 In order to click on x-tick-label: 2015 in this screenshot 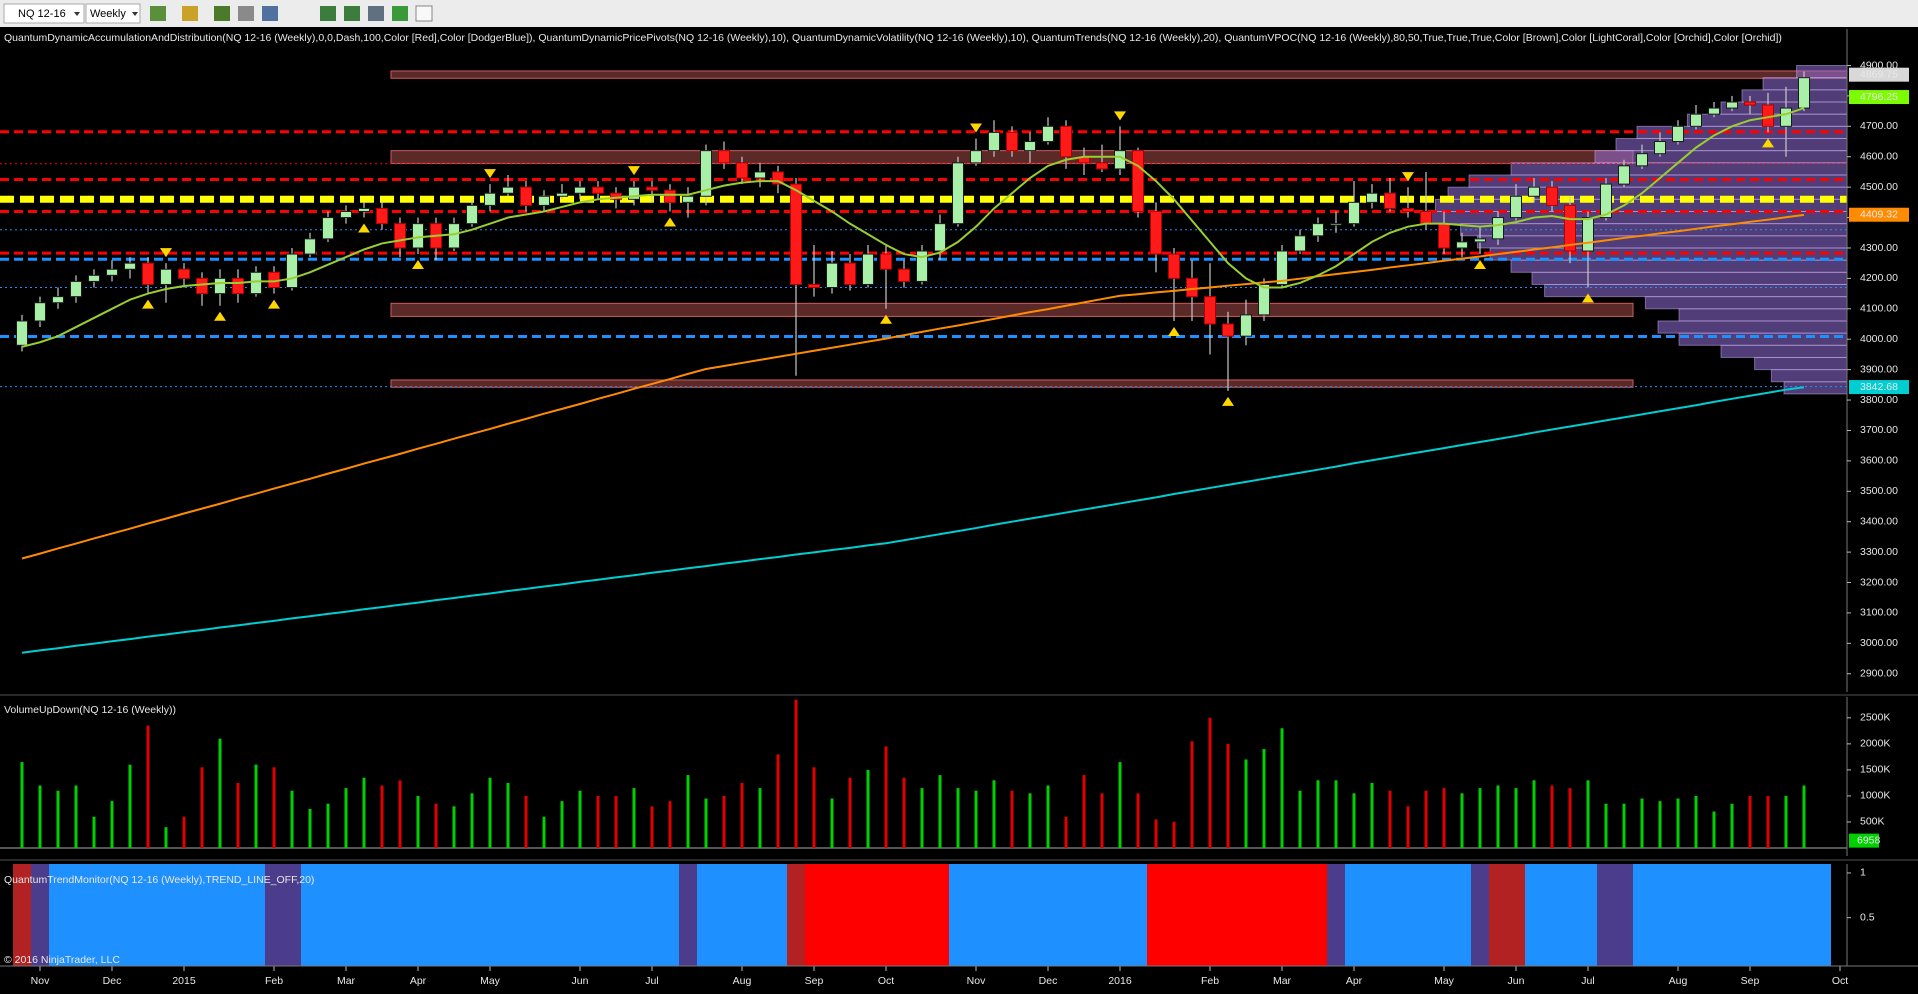, I will do `click(184, 981)`.